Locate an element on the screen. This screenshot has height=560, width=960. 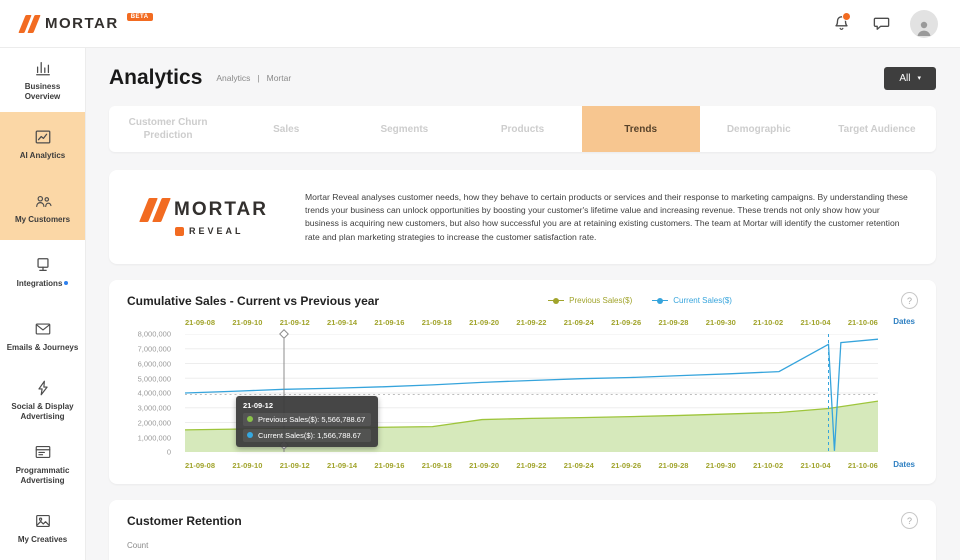
browser-ad-icon is located at coordinates (42, 451).